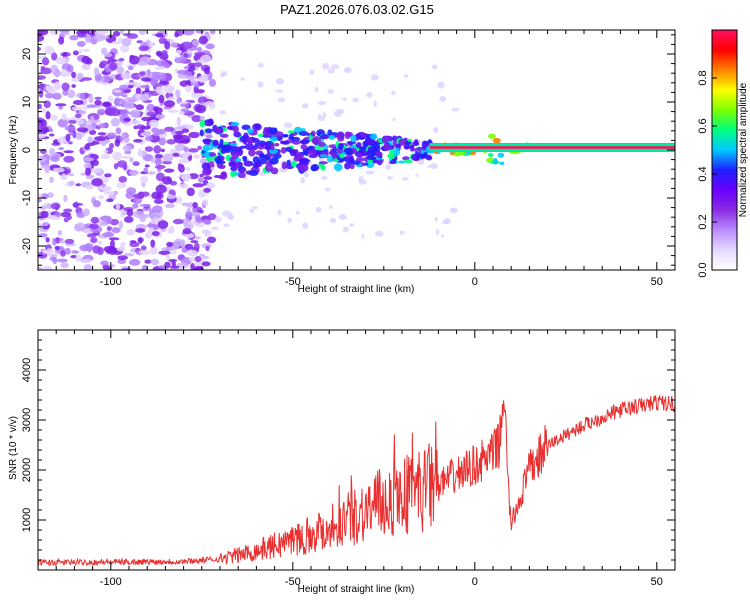 The height and width of the screenshot is (600, 750). I want to click on y-tick-label: 2000, so click(27, 470).